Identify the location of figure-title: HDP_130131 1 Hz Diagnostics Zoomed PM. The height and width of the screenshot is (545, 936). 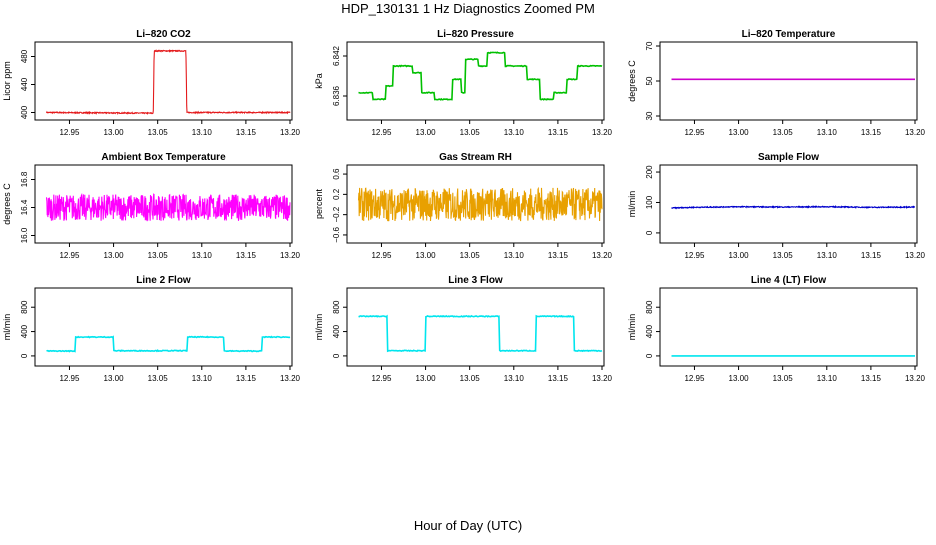
(468, 8).